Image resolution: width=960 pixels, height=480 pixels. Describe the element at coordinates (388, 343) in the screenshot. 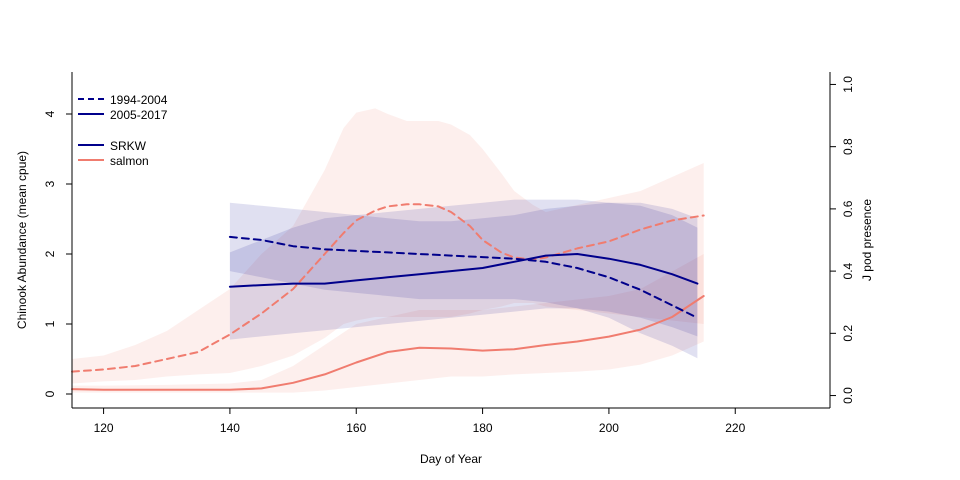

I see `line-salmon-2005-2017` at that location.